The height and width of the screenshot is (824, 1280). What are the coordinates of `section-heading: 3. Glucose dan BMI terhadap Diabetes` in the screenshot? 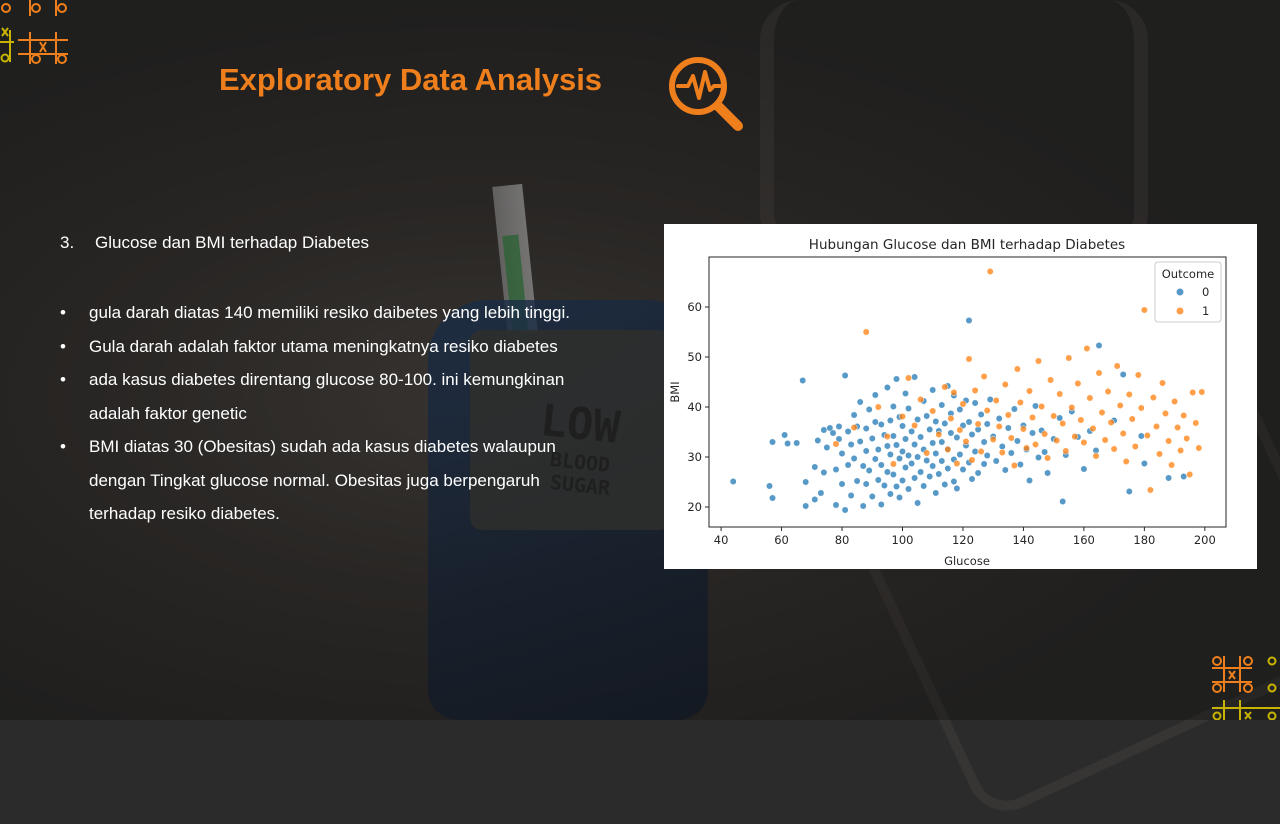 It's located at (214, 243).